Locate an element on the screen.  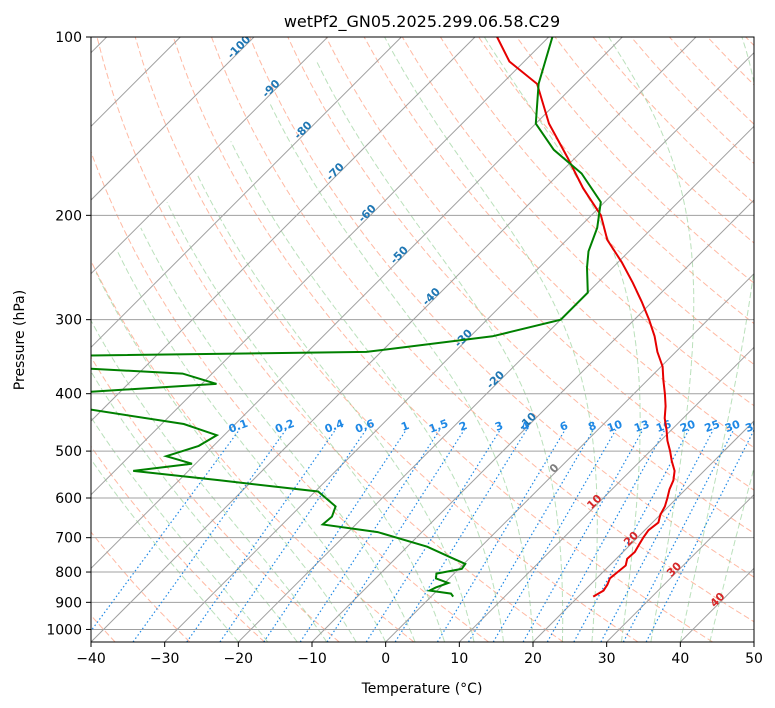
y-tick-label: 500 is located at coordinates (68, 452).